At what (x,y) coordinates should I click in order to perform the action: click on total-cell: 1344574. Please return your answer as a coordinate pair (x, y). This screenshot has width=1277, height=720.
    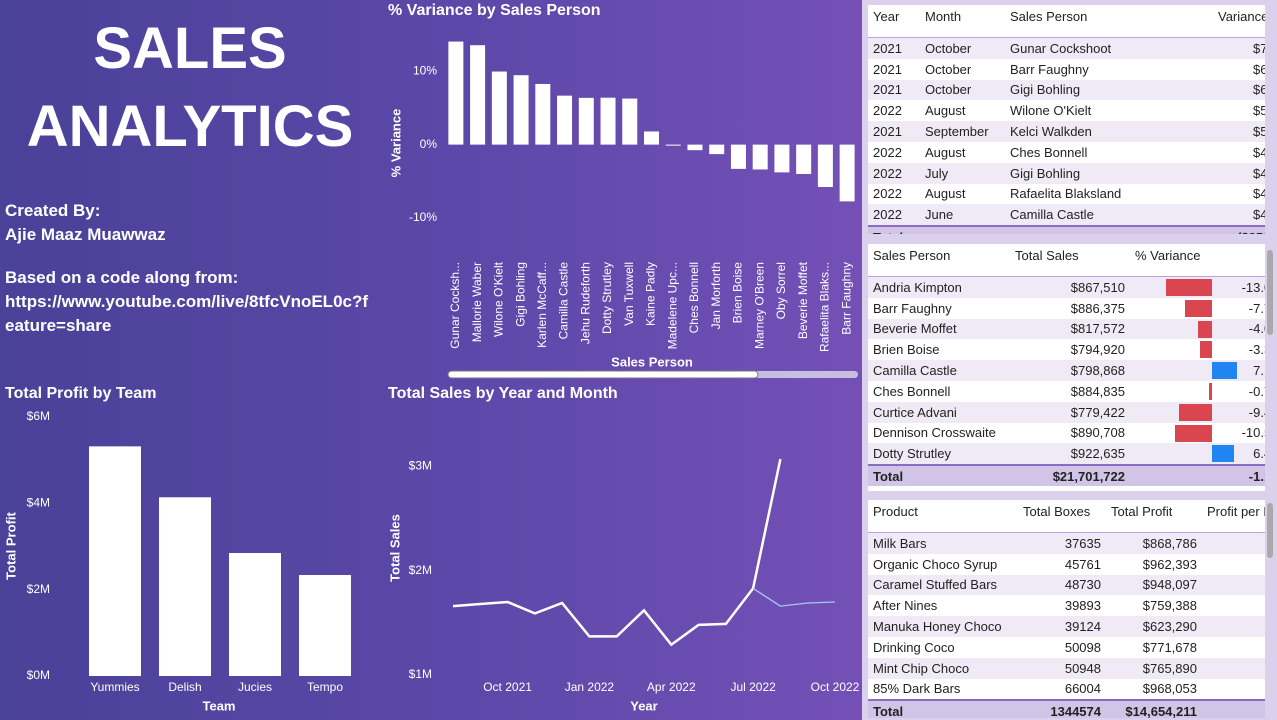
    Looking at the image, I should click on (1062, 708).